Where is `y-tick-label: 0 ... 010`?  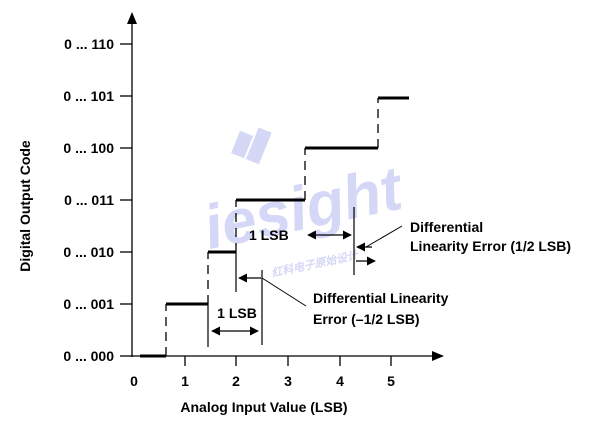
y-tick-label: 0 ... 010 is located at coordinates (88, 252).